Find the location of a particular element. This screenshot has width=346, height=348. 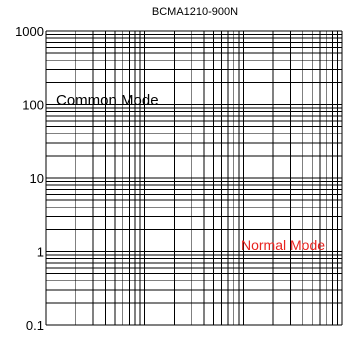

y-tick-label: 10 is located at coordinates (37, 178).